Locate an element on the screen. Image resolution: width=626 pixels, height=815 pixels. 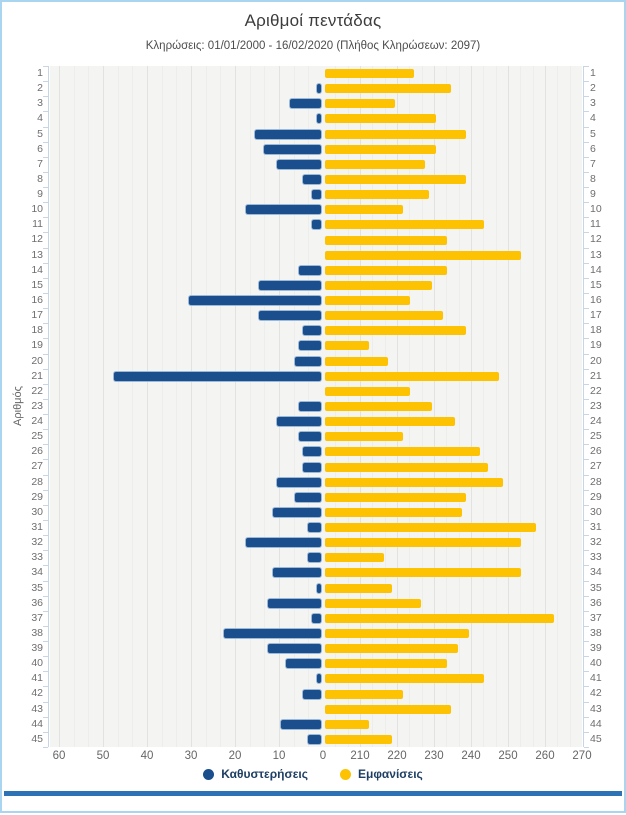
row-number-left: 13 is located at coordinates (37, 254).